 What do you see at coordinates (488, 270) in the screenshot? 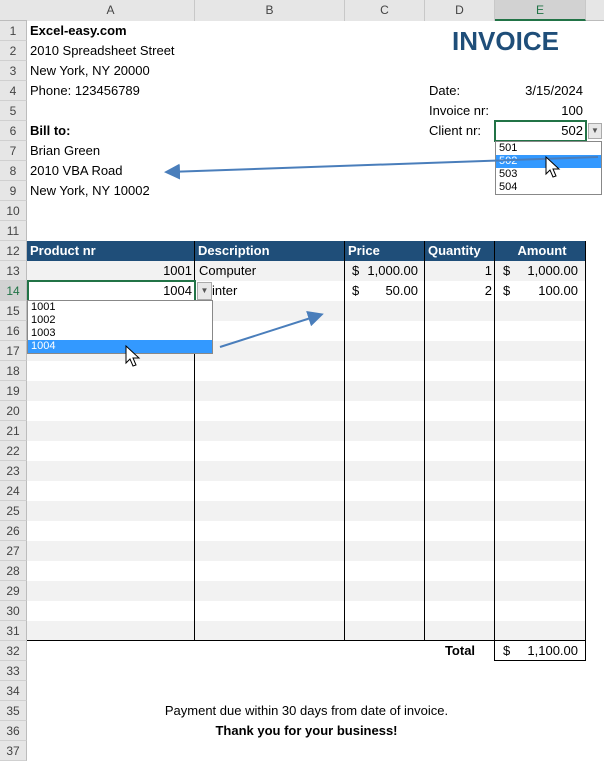
I see `quantity: 1` at bounding box center [488, 270].